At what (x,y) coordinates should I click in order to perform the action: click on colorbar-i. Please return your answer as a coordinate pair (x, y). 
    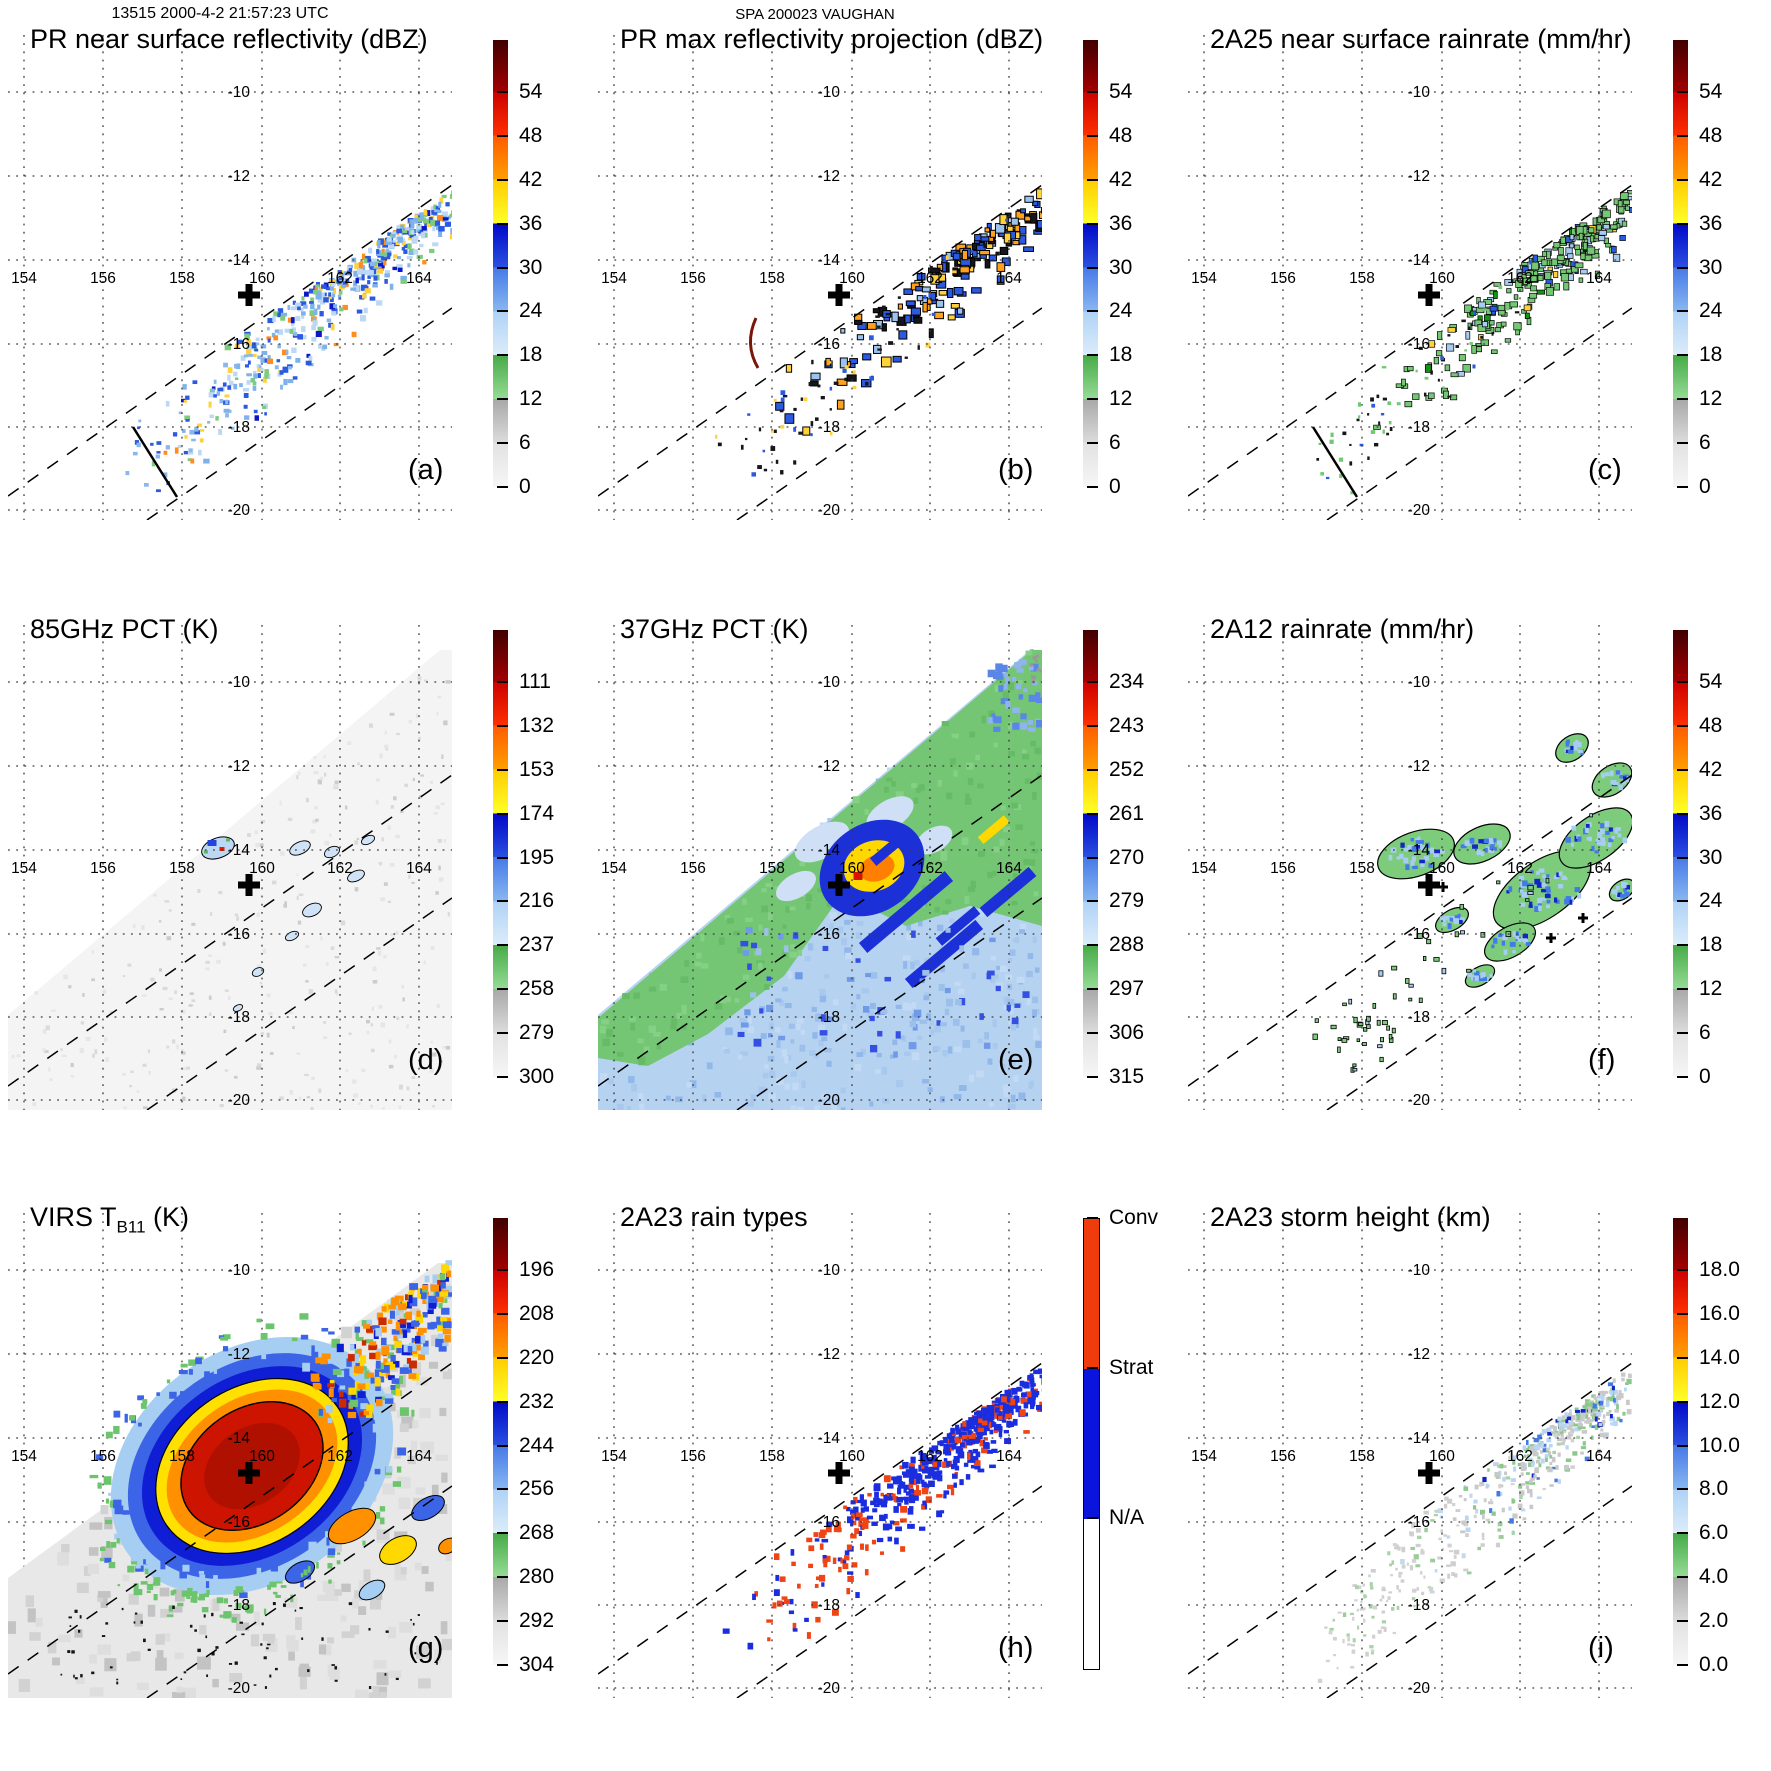
    Looking at the image, I should click on (1680, 1443).